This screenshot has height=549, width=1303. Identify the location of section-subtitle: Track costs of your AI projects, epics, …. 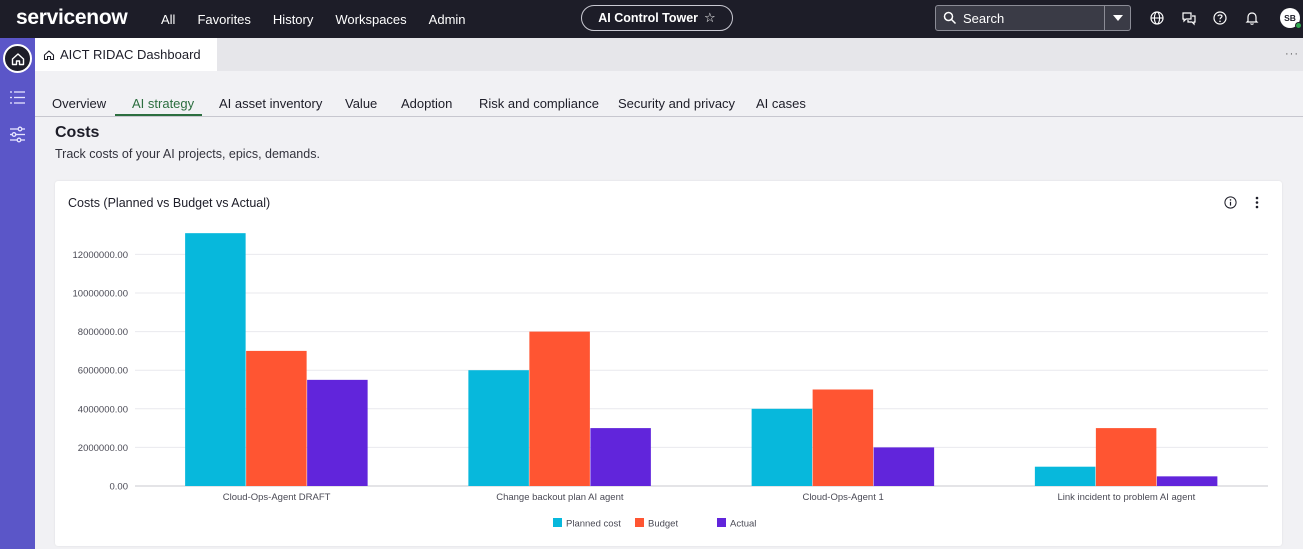
(187, 154).